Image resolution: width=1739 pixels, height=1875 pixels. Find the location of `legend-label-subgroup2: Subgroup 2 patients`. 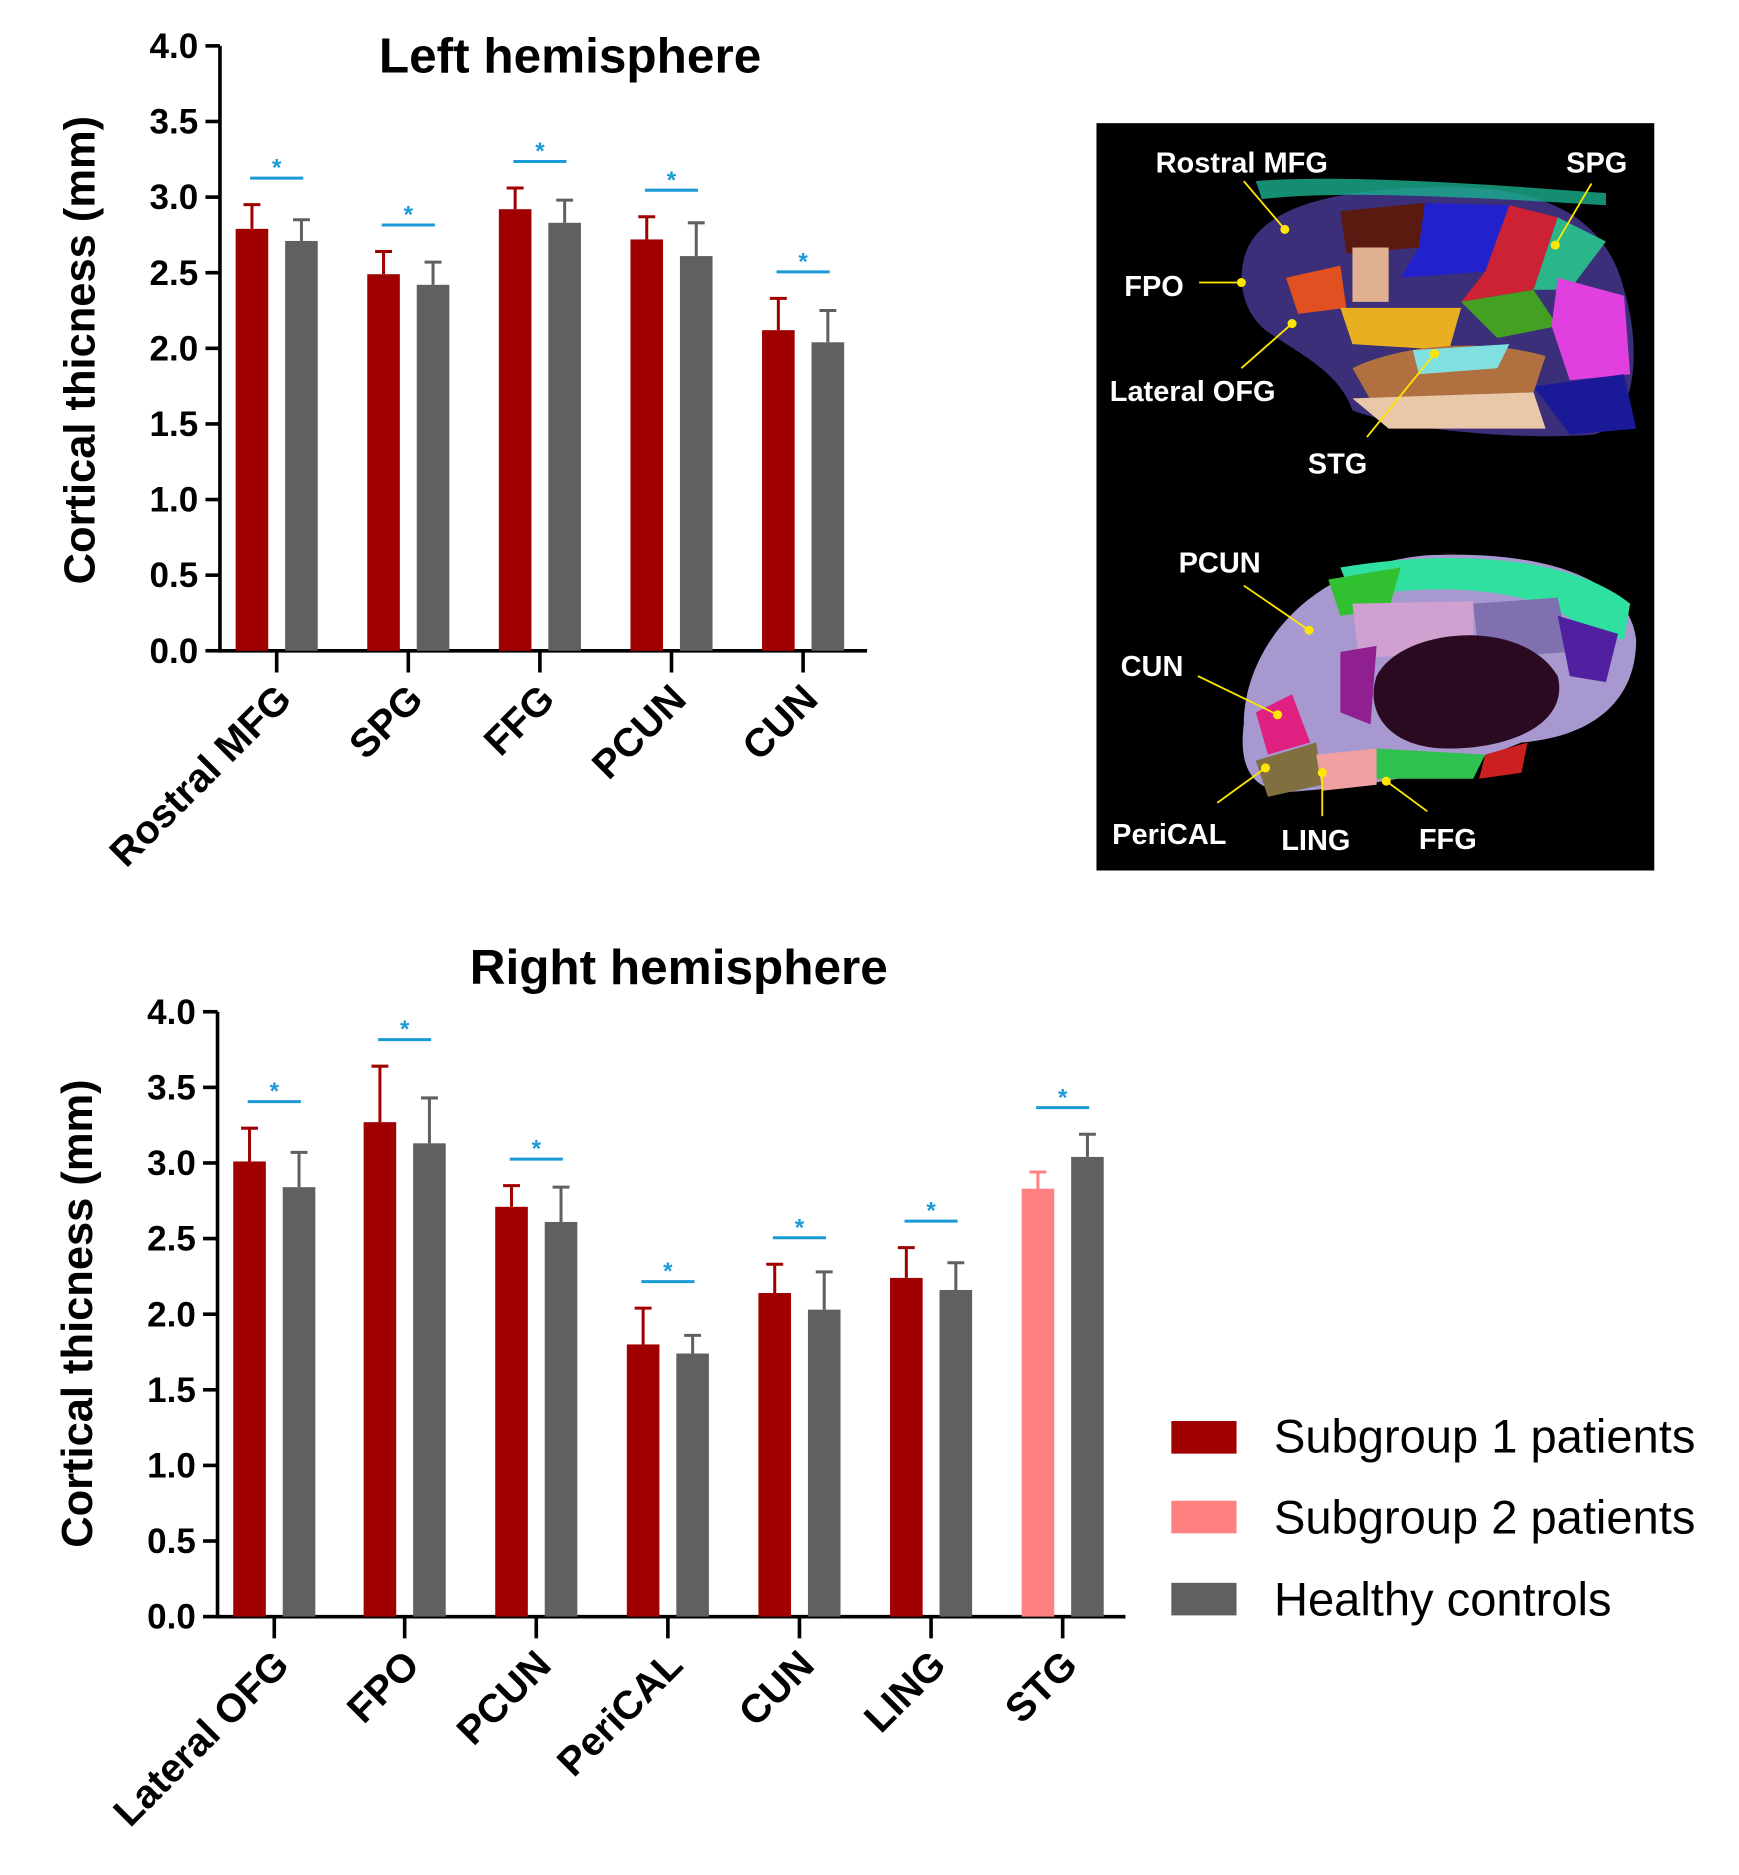

legend-label-subgroup2: Subgroup 2 patients is located at coordinates (1484, 1516).